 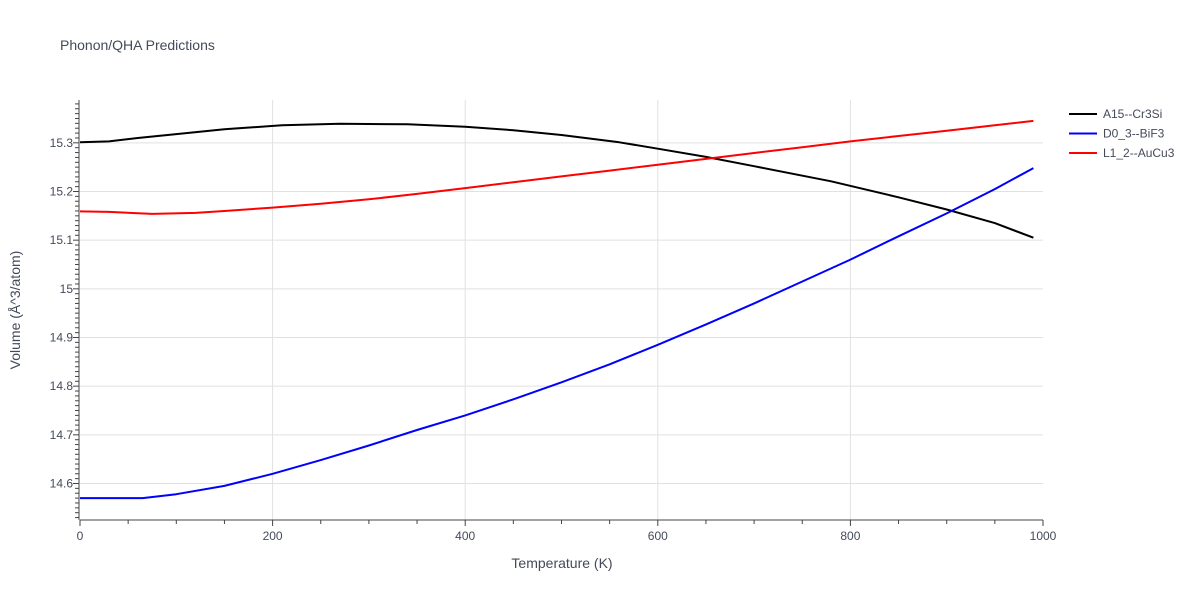 I want to click on x-axis-title: Temperature (K), so click(x=561, y=563).